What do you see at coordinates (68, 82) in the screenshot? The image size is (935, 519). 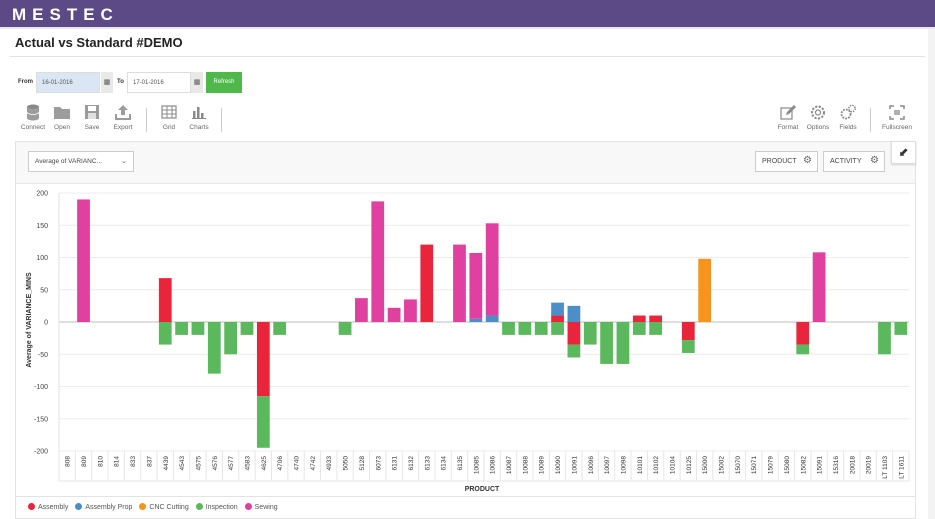 I see `from-date-input: 16-01-2016` at bounding box center [68, 82].